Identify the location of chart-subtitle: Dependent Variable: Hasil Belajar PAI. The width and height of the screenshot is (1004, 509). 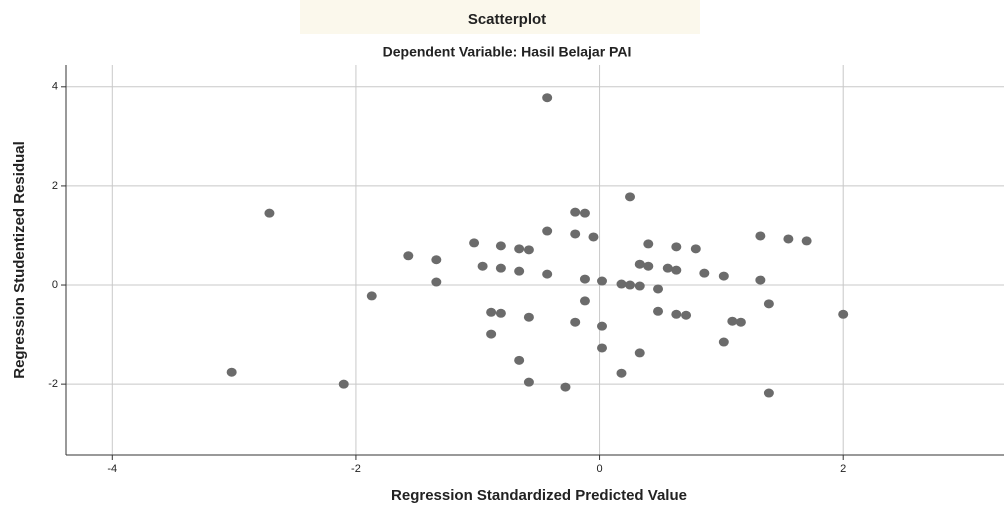
(507, 52).